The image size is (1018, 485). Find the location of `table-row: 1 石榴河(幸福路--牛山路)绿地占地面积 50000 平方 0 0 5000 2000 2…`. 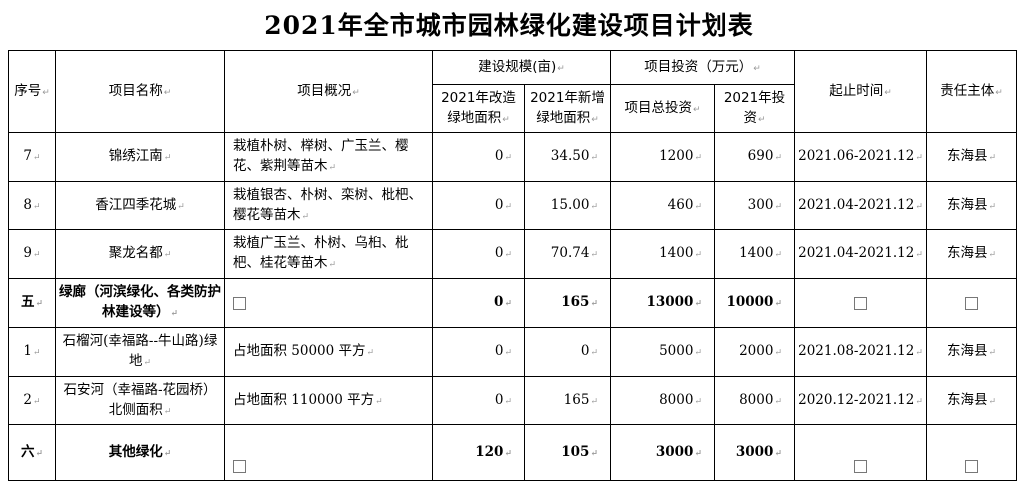

table-row: 1 石榴河(幸福路--牛山路)绿地占地面积 50000 平方 0 0 5000 2000 2… is located at coordinates (512, 352).